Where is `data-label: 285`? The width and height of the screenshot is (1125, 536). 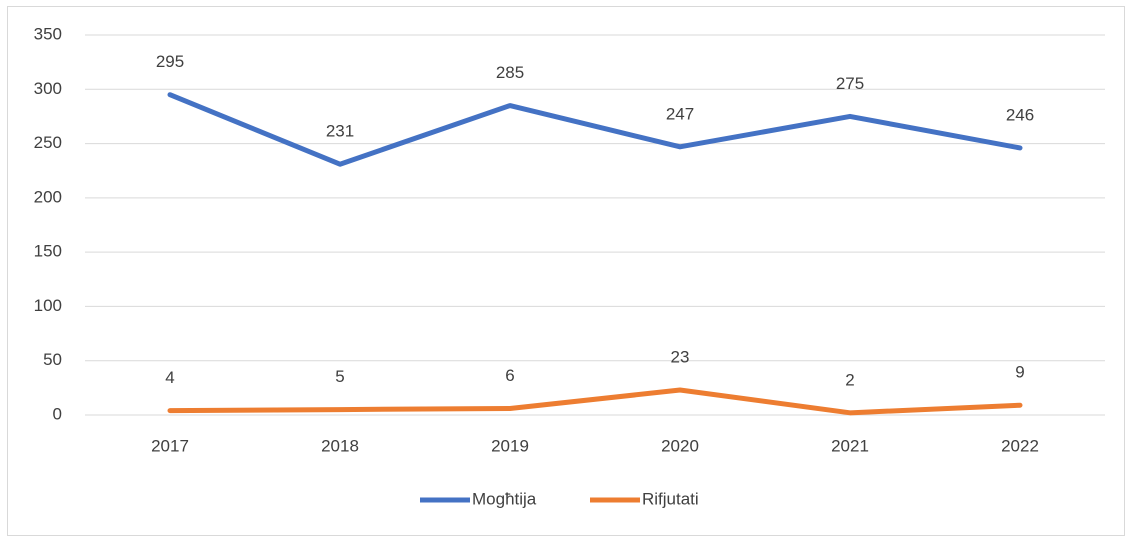
data-label: 285 is located at coordinates (510, 72).